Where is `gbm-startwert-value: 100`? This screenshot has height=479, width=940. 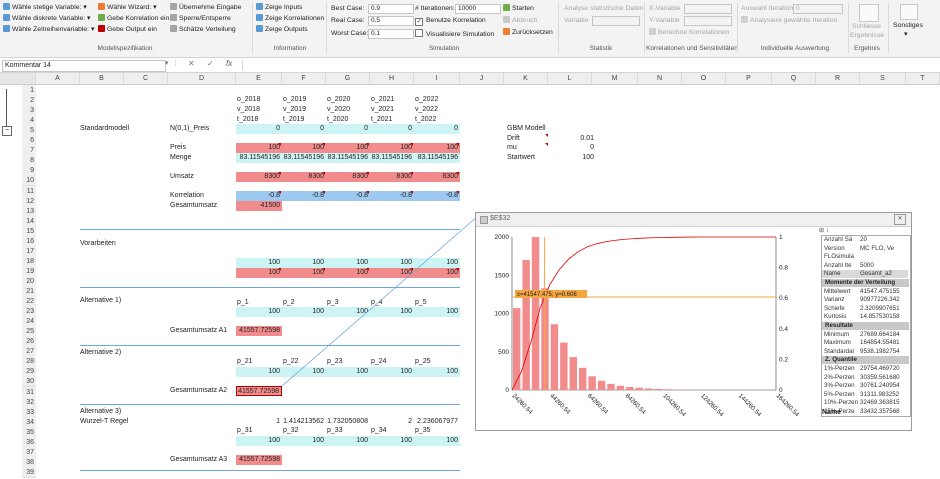 gbm-startwert-value: 100 is located at coordinates (588, 157).